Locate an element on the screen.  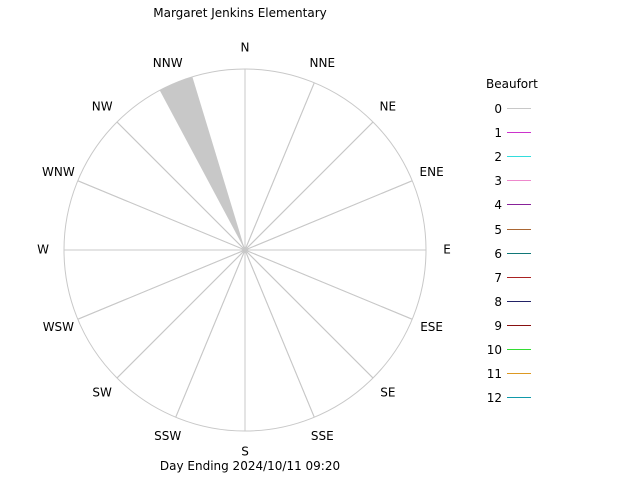
legend-entry-label: 1 is located at coordinates (498, 133).